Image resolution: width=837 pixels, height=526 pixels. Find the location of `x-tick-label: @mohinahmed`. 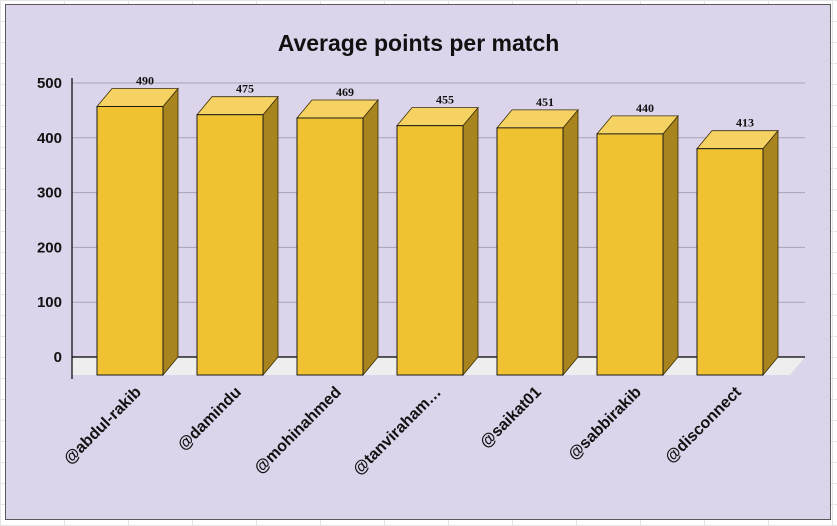

x-tick-label: @mohinahmed is located at coordinates (297, 430).